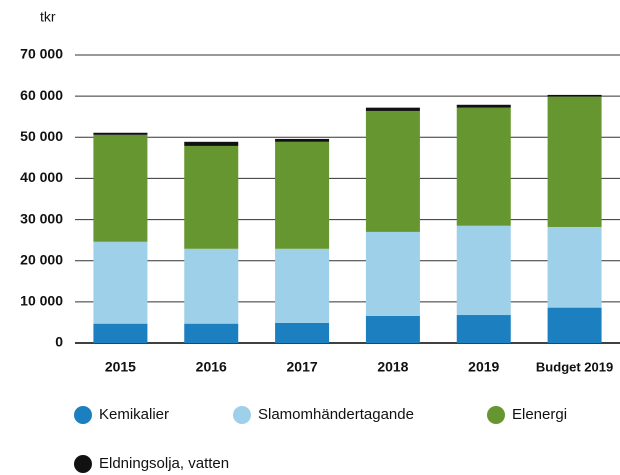  I want to click on x-tick-label: 2015, so click(120, 367).